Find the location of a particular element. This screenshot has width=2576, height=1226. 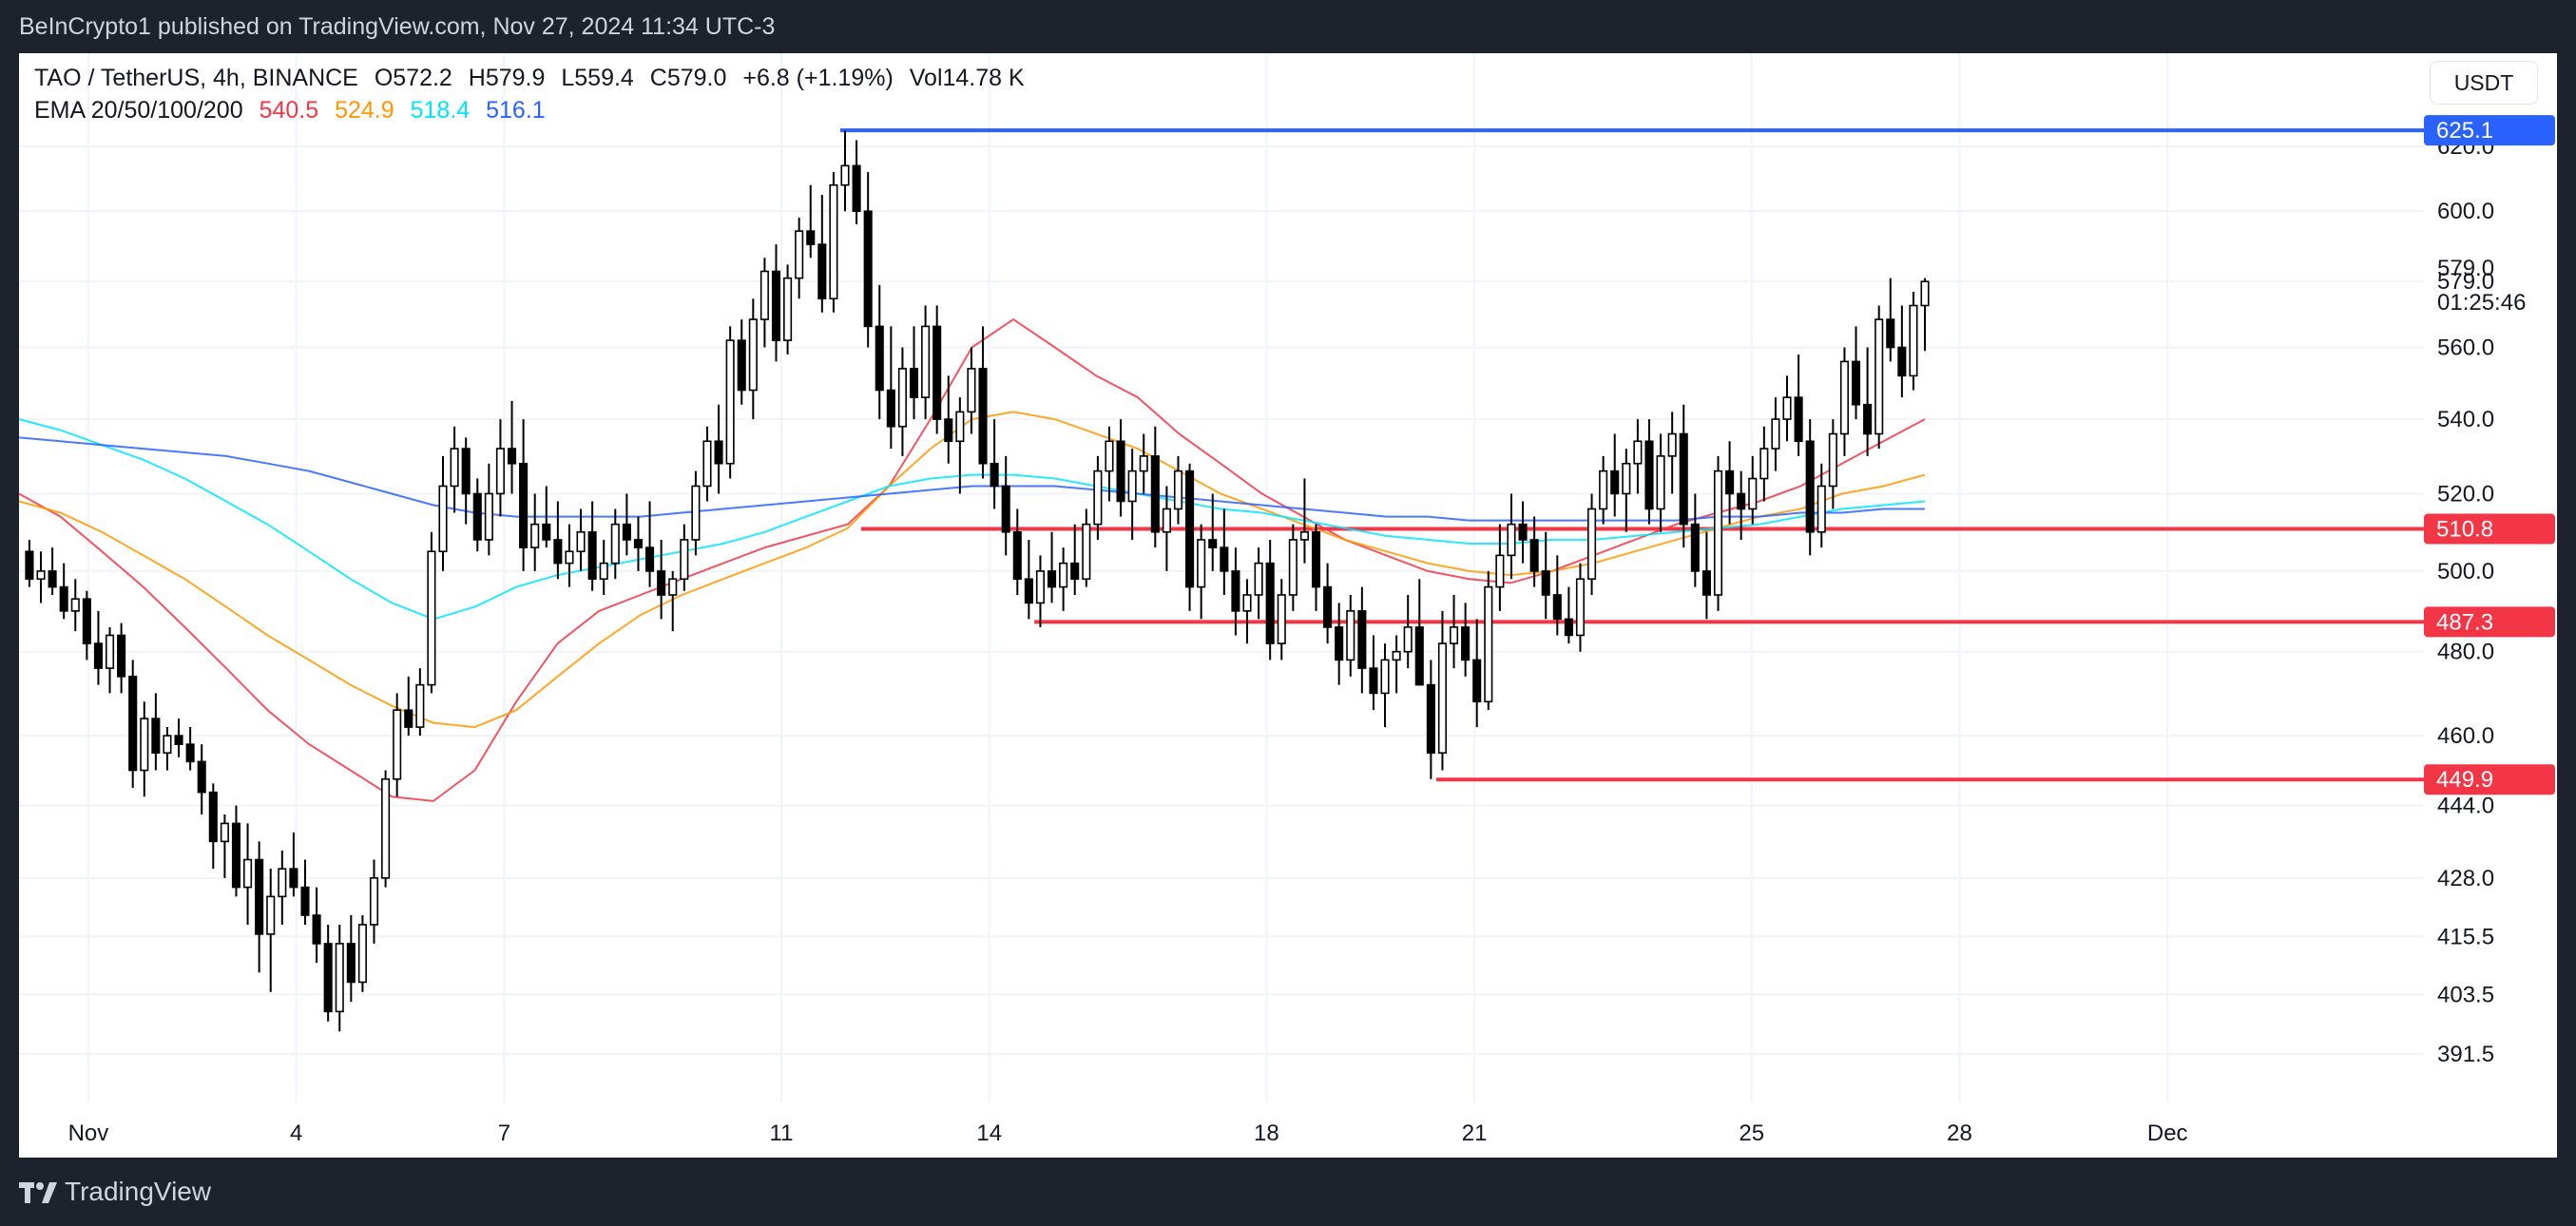

tradingview-logo-icon is located at coordinates (38, 1192).